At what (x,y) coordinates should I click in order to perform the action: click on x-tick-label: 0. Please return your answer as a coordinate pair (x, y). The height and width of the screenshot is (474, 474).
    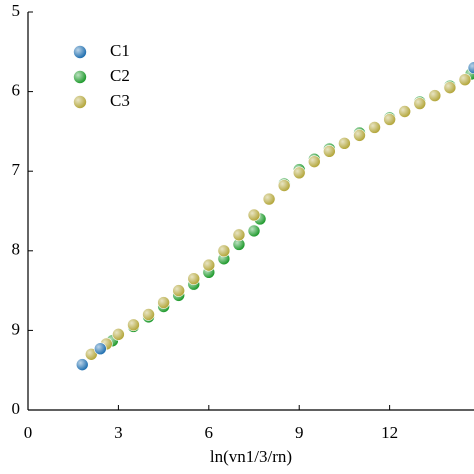
    Looking at the image, I should click on (28, 432).